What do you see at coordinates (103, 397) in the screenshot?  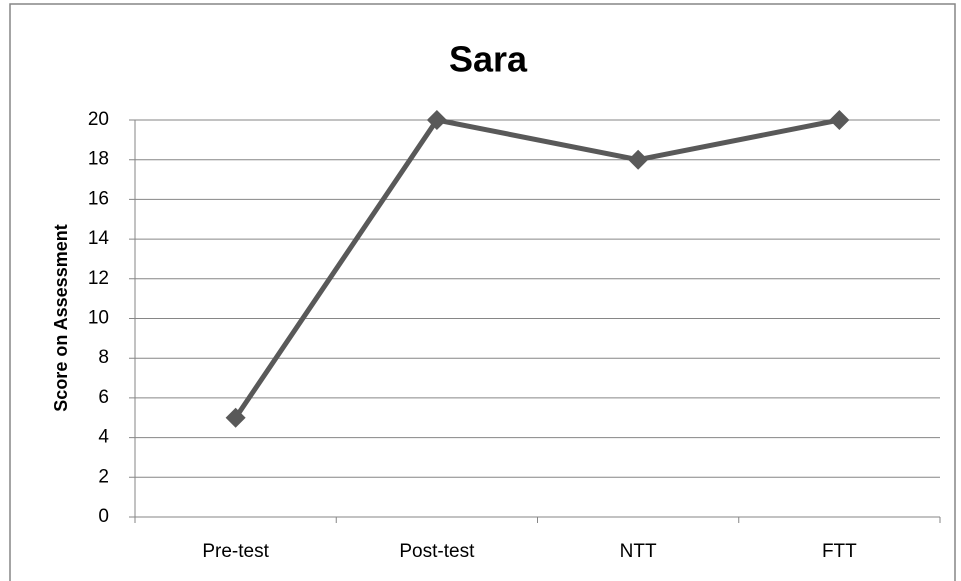 I see `y-tick-label: 6` at bounding box center [103, 397].